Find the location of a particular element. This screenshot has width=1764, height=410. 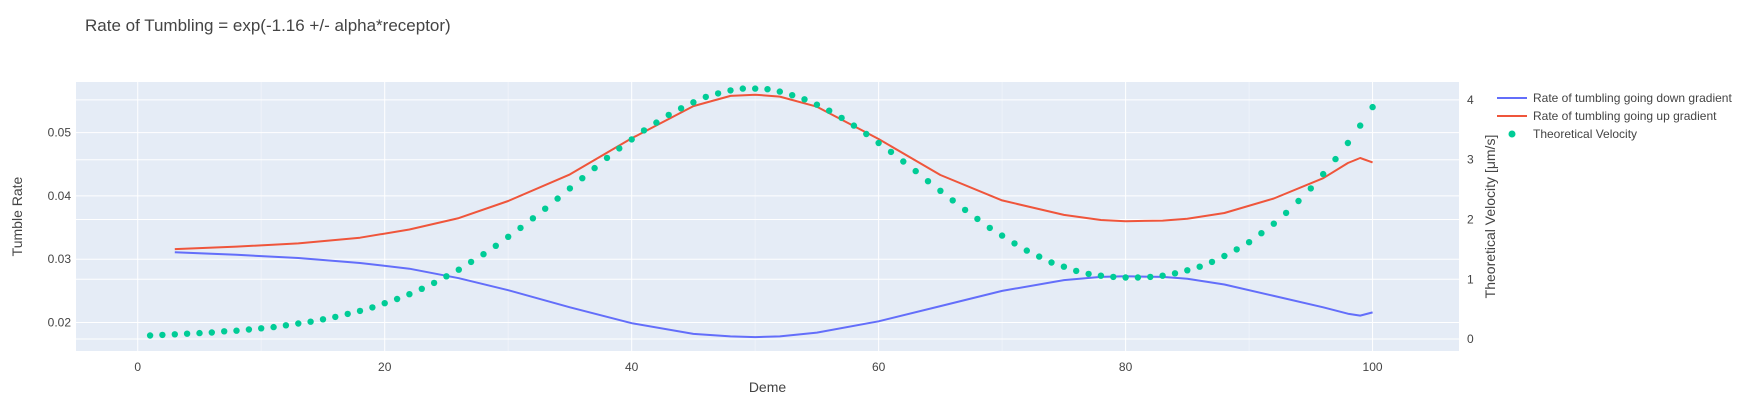

y-tick-label: 0.04 is located at coordinates (60, 196).